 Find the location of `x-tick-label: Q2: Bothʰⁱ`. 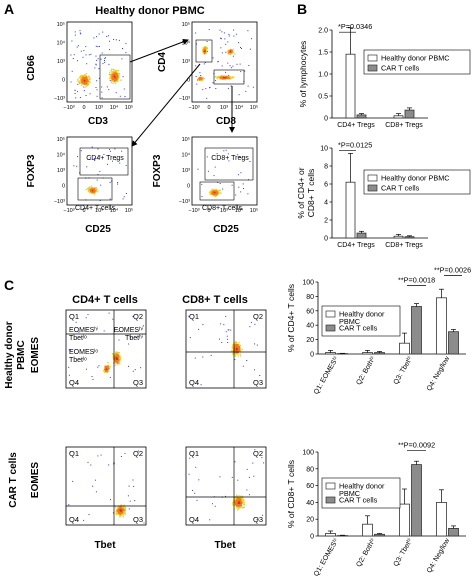

x-tick-label: Q2: Bothʰⁱ is located at coordinates (366, 552).